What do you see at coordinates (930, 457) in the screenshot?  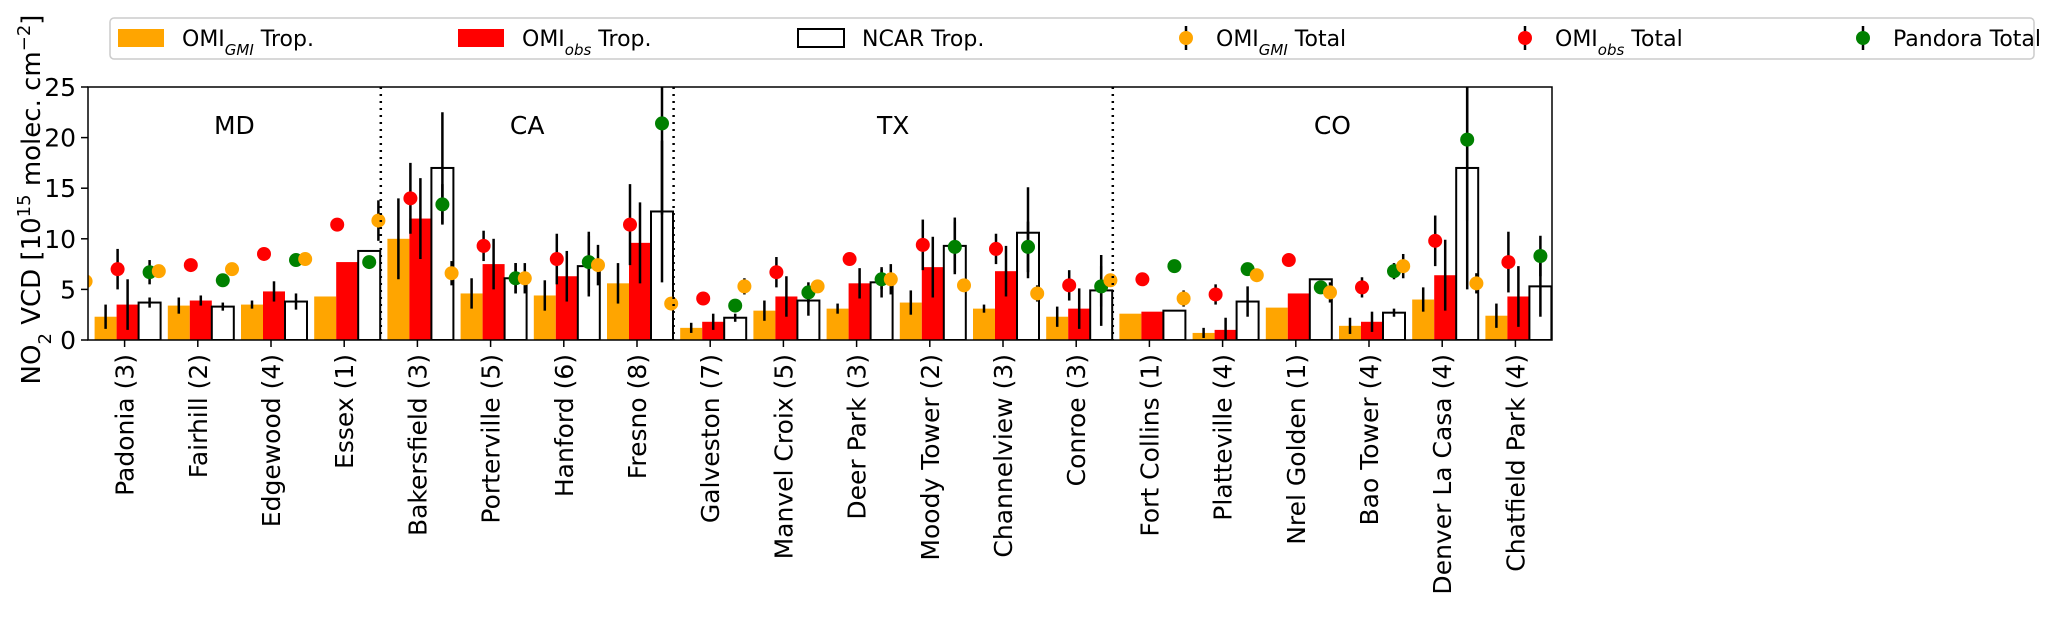 I see `x-tick-label-moody-tower-2: Moody Tower (2)` at bounding box center [930, 457].